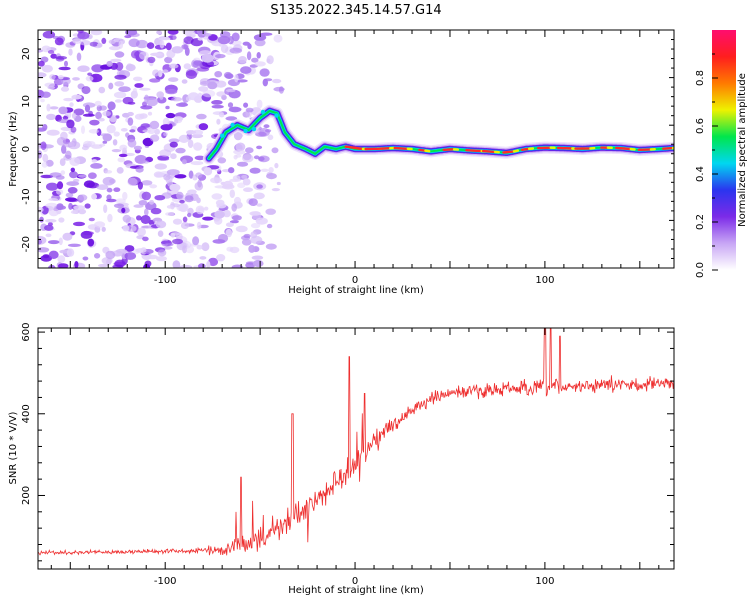 The width and height of the screenshot is (750, 600). What do you see at coordinates (161, 149) in the screenshot?
I see `spectrogram-noise` at bounding box center [161, 149].